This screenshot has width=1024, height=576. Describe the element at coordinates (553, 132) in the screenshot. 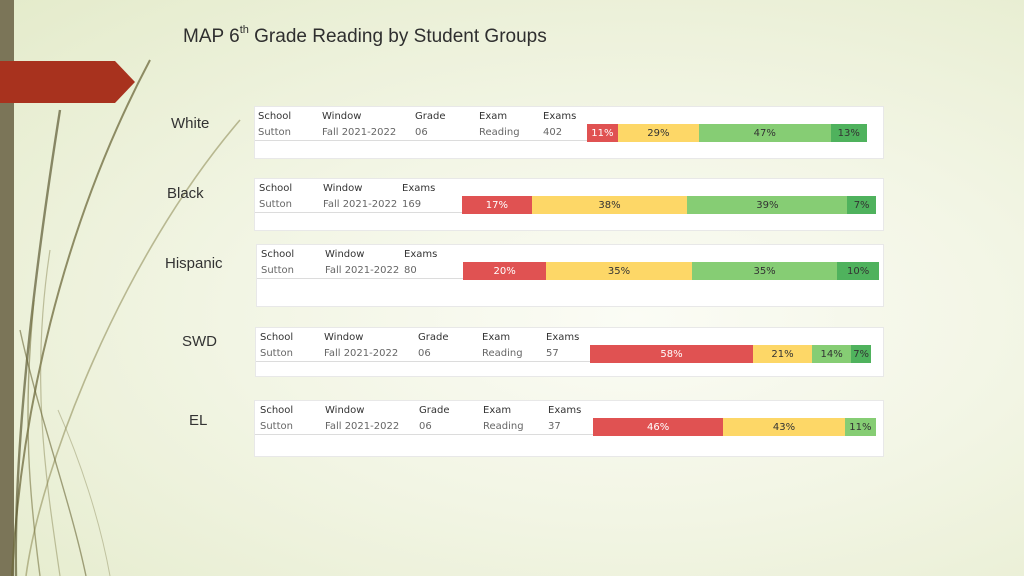

I see `cell-exams: 402` at that location.